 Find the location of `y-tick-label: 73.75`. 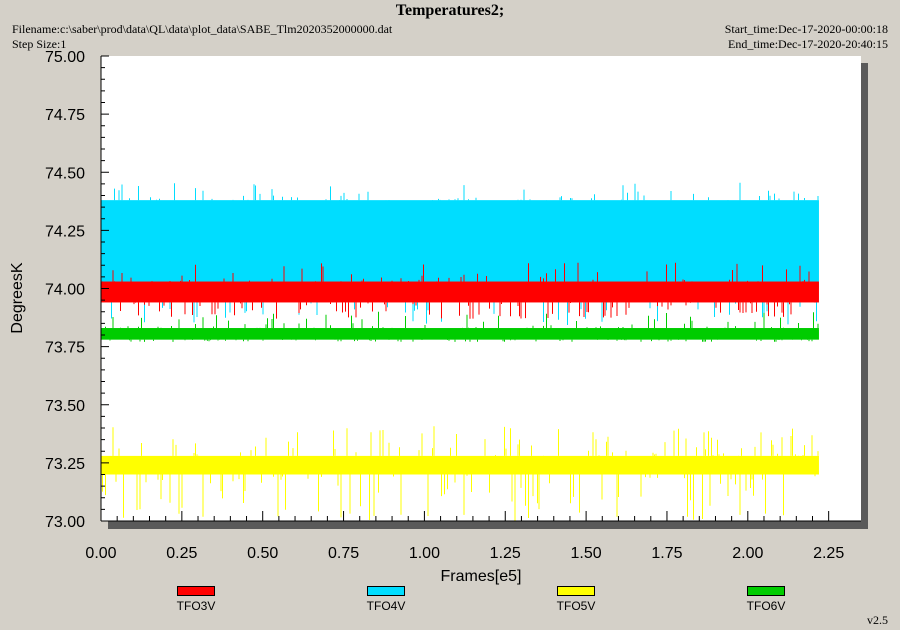

y-tick-label: 73.75 is located at coordinates (65, 348).